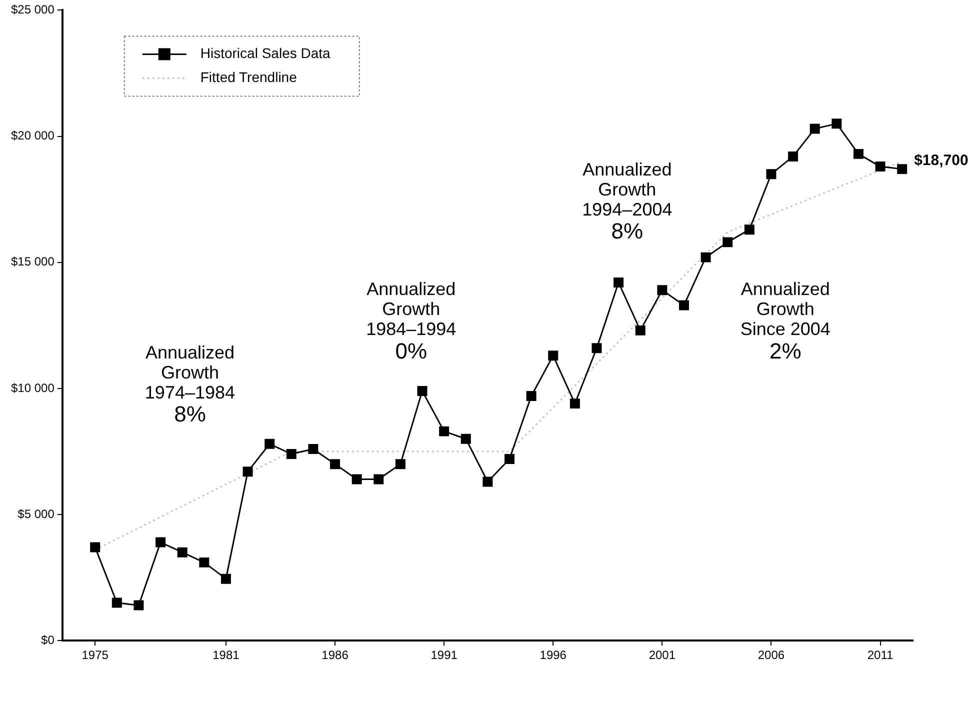  What do you see at coordinates (32, 135) in the screenshot?
I see `y-tick-label: $20 000` at bounding box center [32, 135].